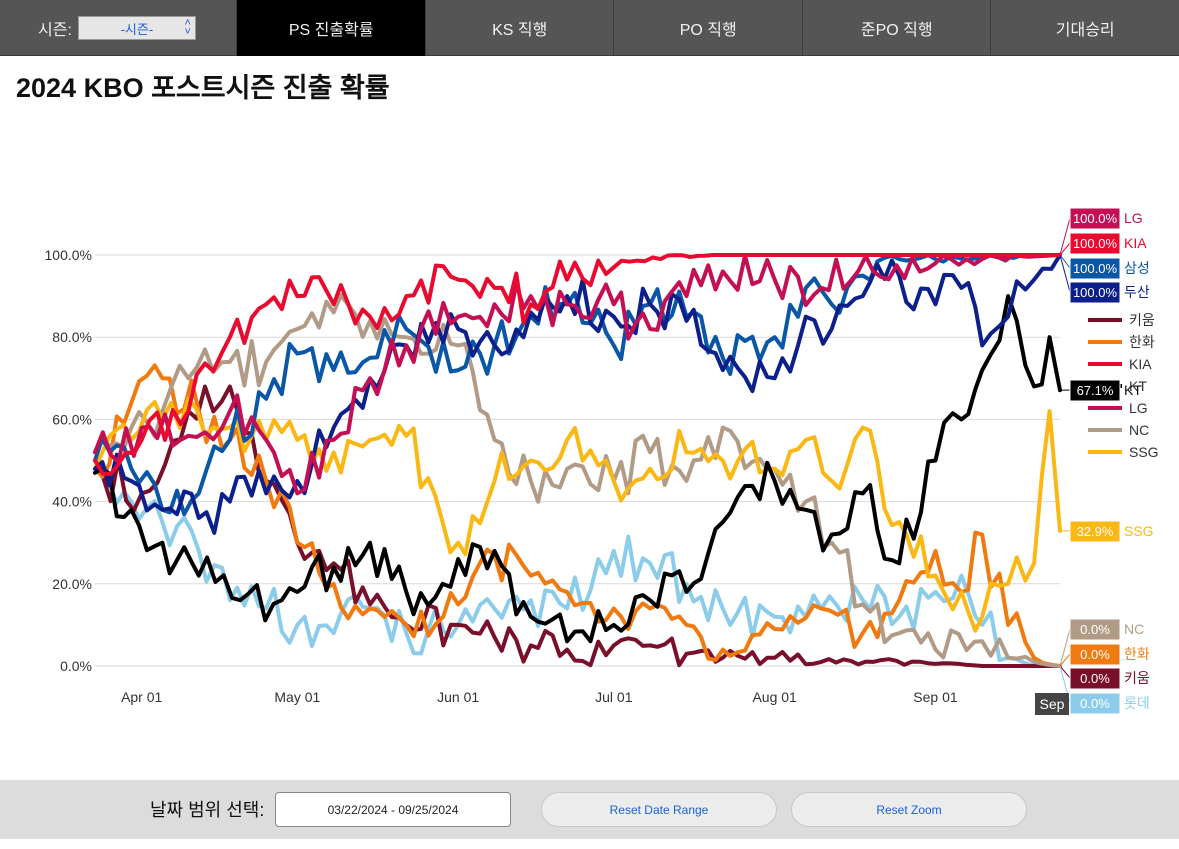 The height and width of the screenshot is (849, 1179). Describe the element at coordinates (207, 810) in the screenshot. I see `date-range-label: 날짜 범위 선택:` at that location.